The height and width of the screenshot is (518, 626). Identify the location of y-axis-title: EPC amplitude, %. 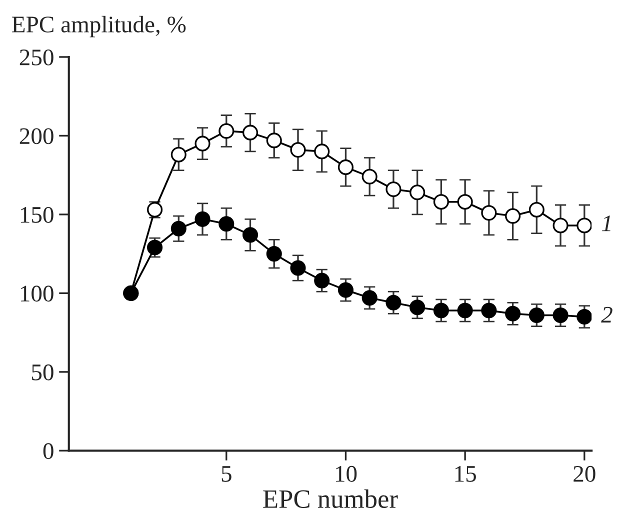
(99, 27).